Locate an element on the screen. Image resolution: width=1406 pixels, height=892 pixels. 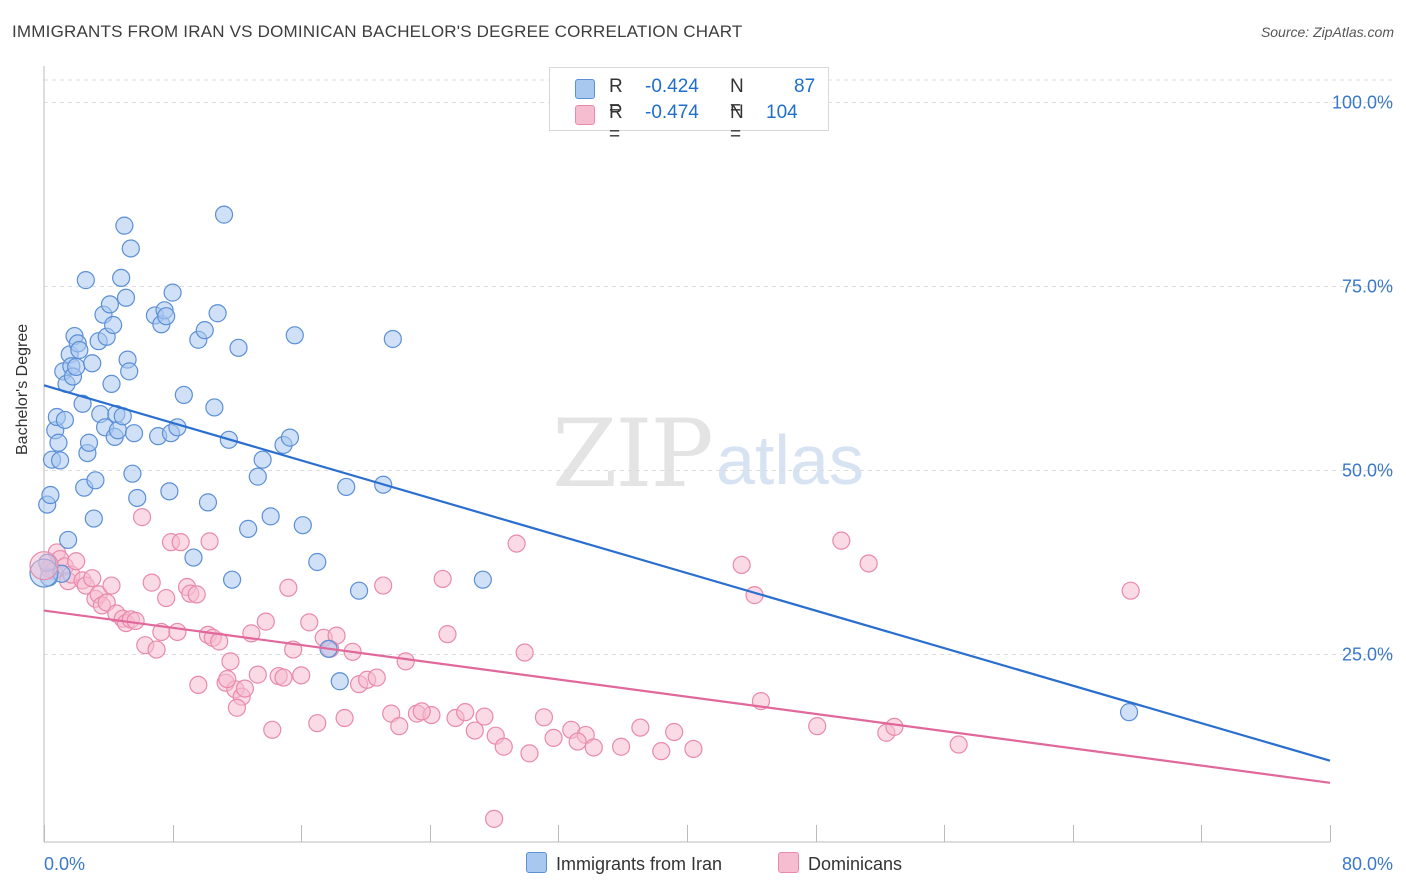
dominican-n-label: N = is located at coordinates (737, 123).